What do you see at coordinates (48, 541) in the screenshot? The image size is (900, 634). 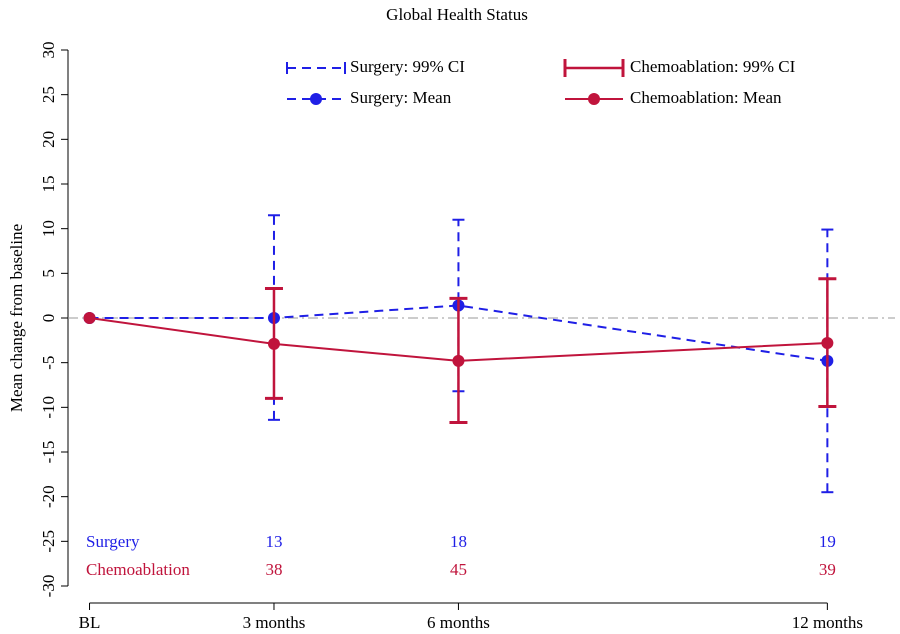 I see `y-tick-label: -25` at bounding box center [48, 541].